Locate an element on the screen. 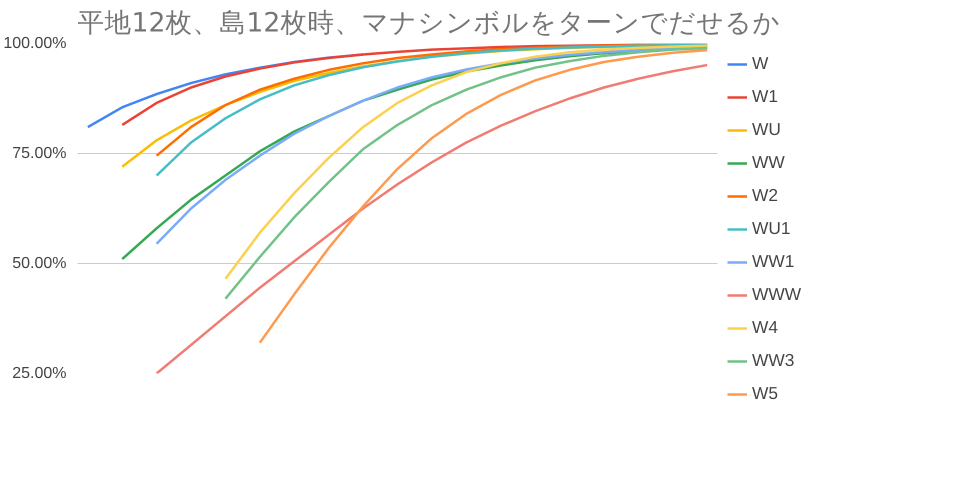  y-tick-label: 50.00% is located at coordinates (39, 263).